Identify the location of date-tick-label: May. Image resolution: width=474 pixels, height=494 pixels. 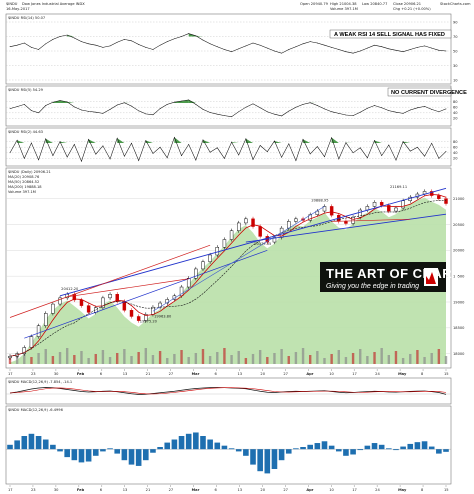
(402, 374).